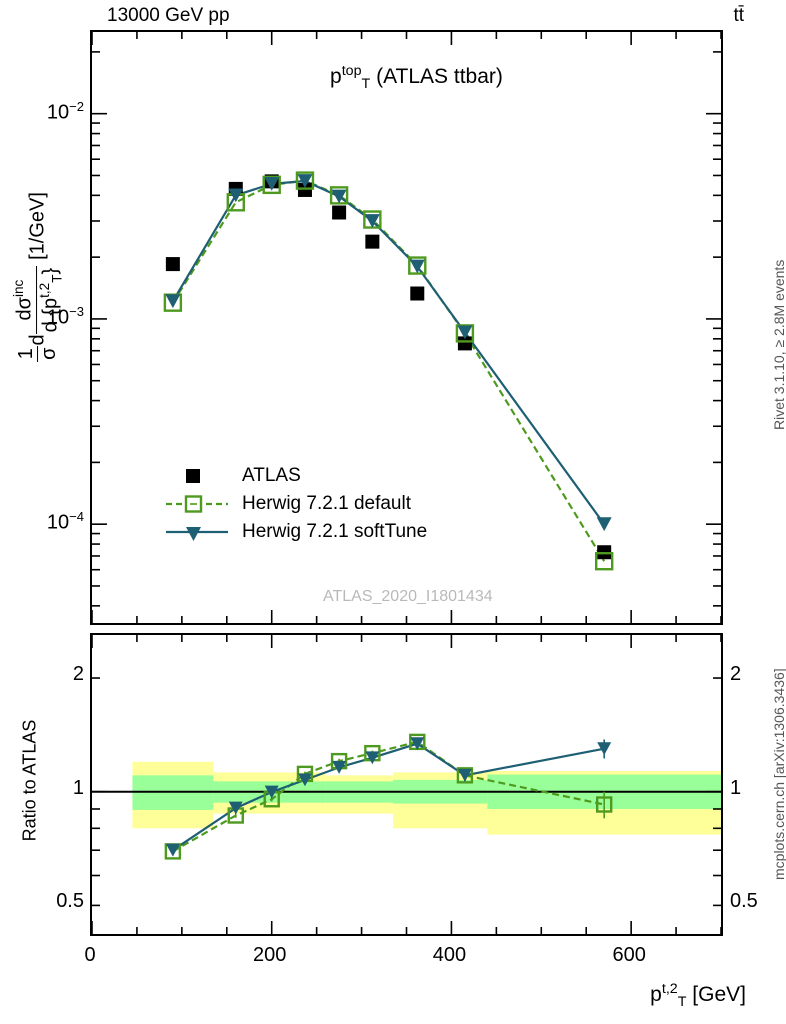 The height and width of the screenshot is (1024, 786). Describe the element at coordinates (736, 674) in the screenshot. I see `ratio-ytick-label-right-0: 2` at that location.